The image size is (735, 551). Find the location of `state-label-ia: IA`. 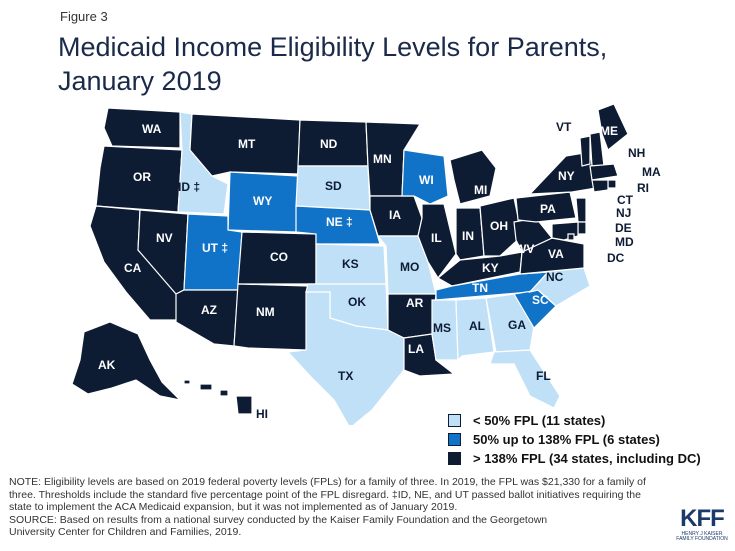

state-label-ia: IA is located at coordinates (395, 215).